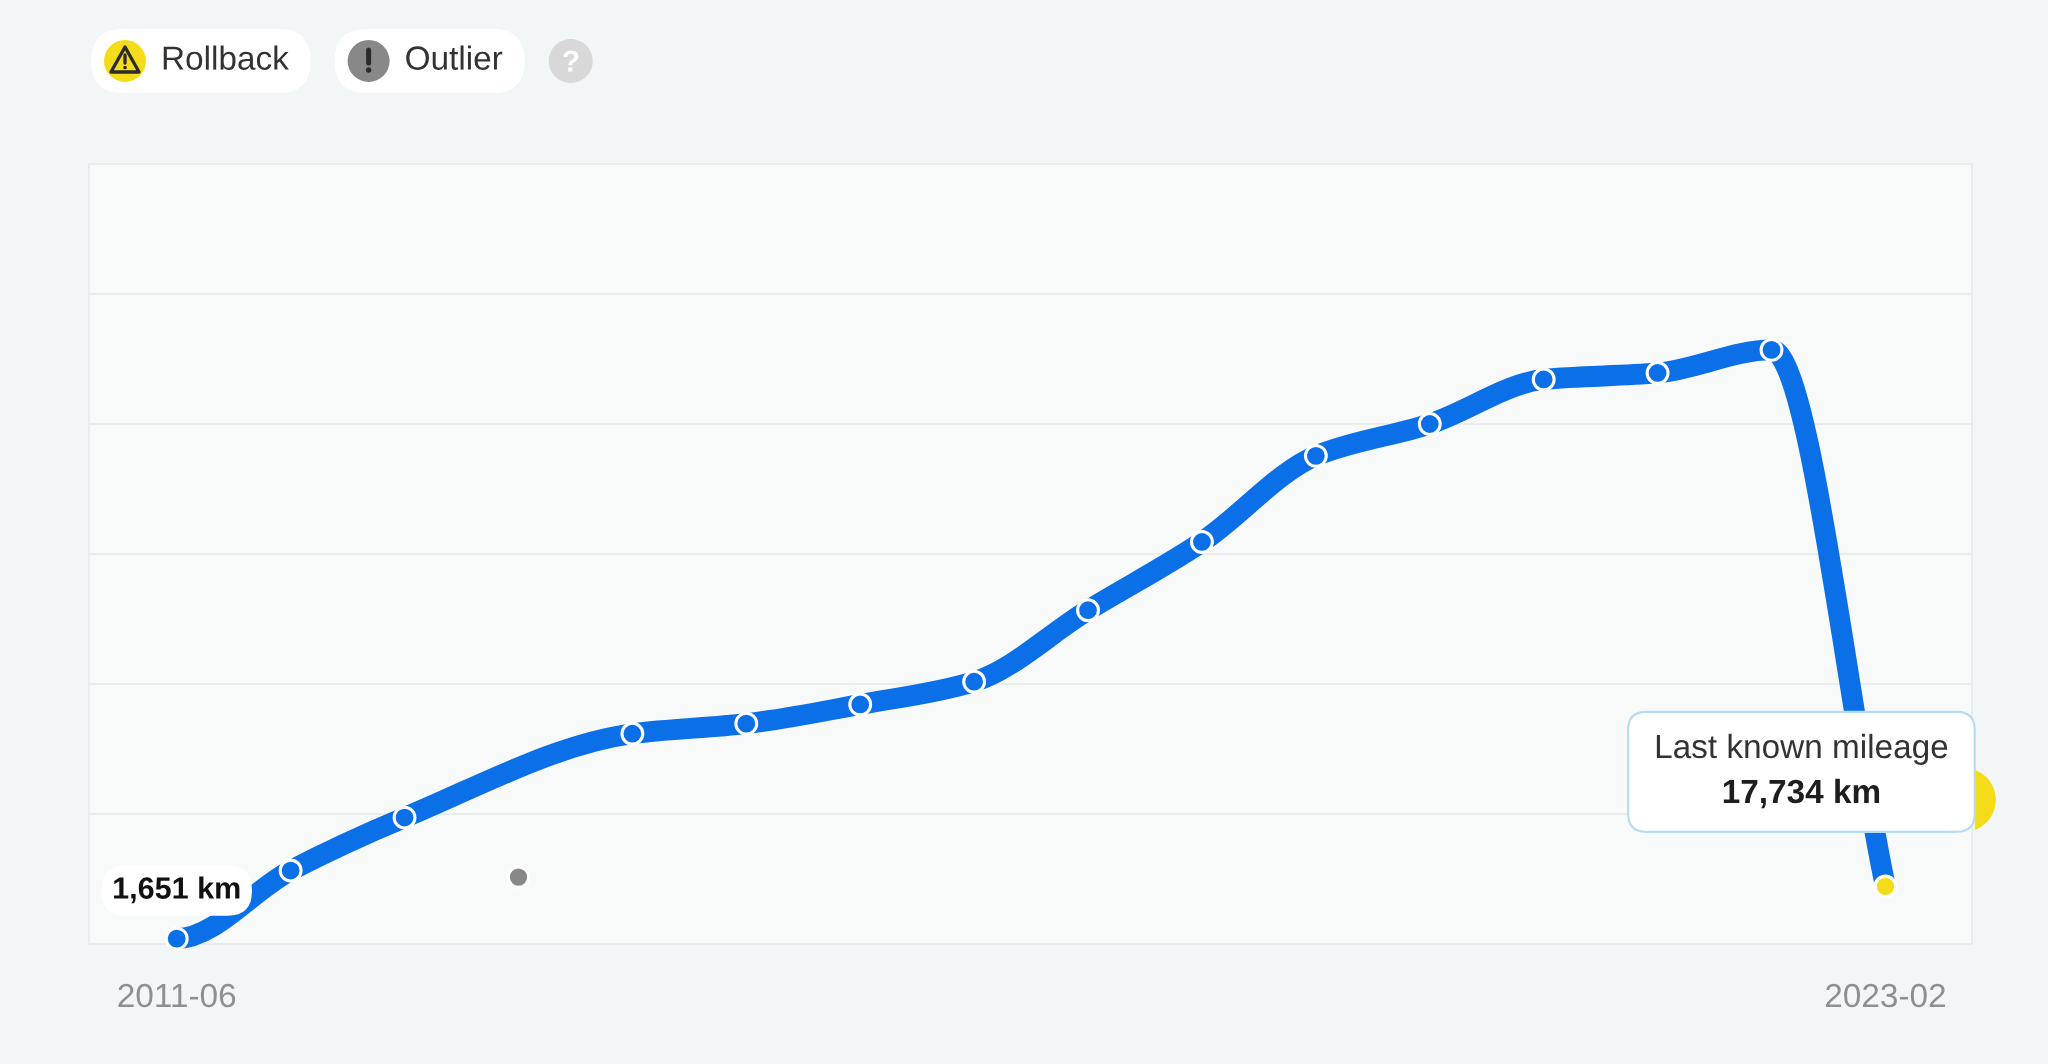 This screenshot has height=1064, width=2048. What do you see at coordinates (1801, 793) in the screenshot?
I see `data-label: 17,734 km` at bounding box center [1801, 793].